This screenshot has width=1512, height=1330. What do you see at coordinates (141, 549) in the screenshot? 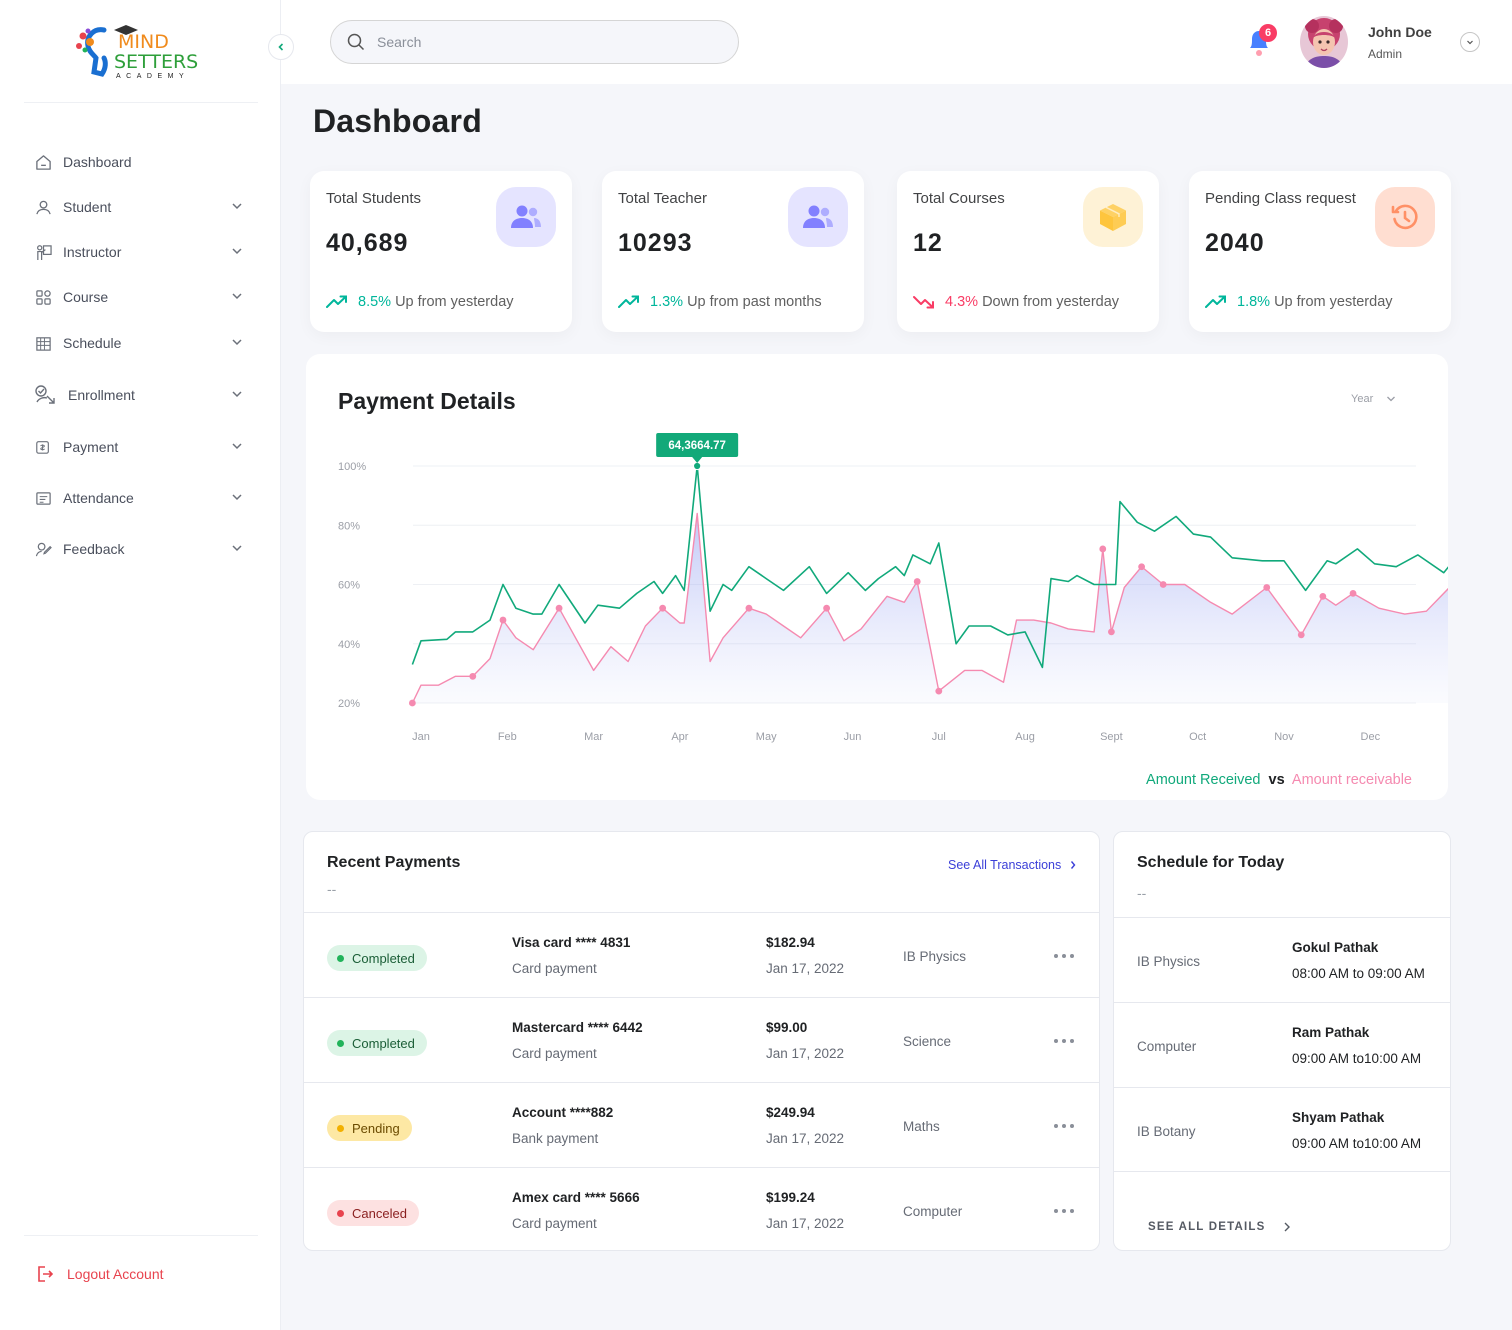
I see `sidebar-item-feedback: Feedback` at bounding box center [141, 549].